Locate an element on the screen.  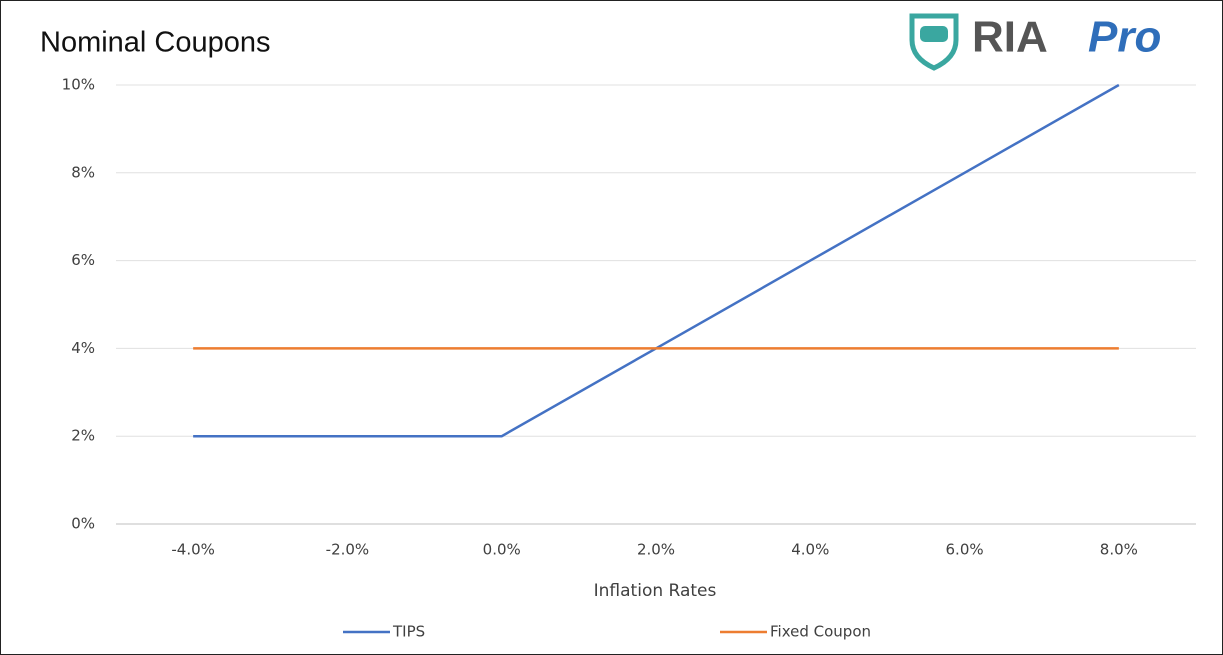
logo-text: Pro is located at coordinates (1124, 37).